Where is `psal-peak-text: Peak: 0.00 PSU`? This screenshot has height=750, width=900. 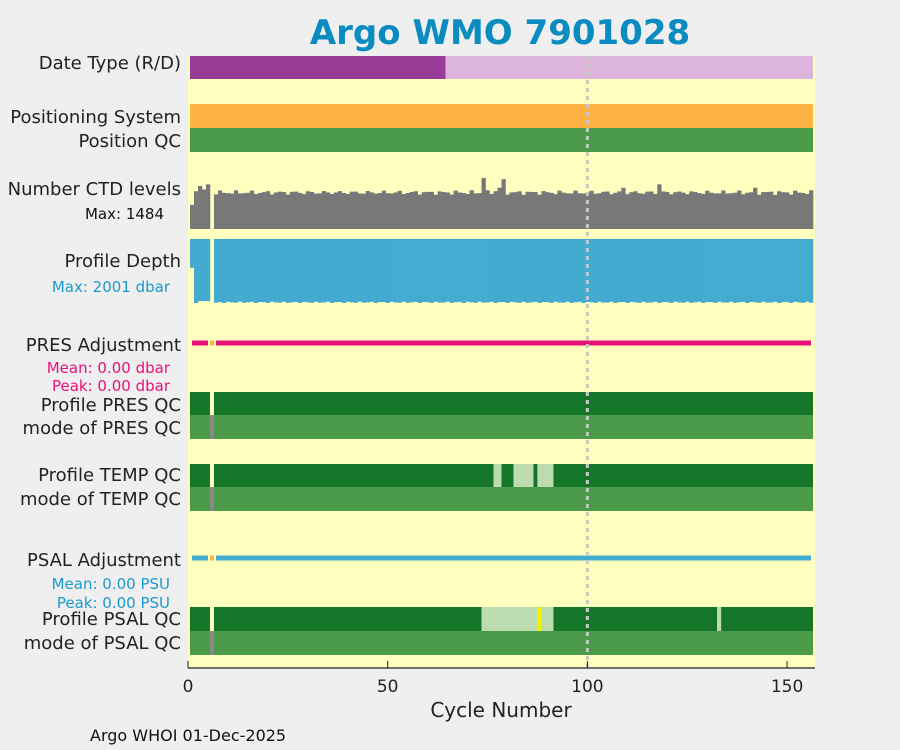 psal-peak-text: Peak: 0.00 PSU is located at coordinates (113, 603).